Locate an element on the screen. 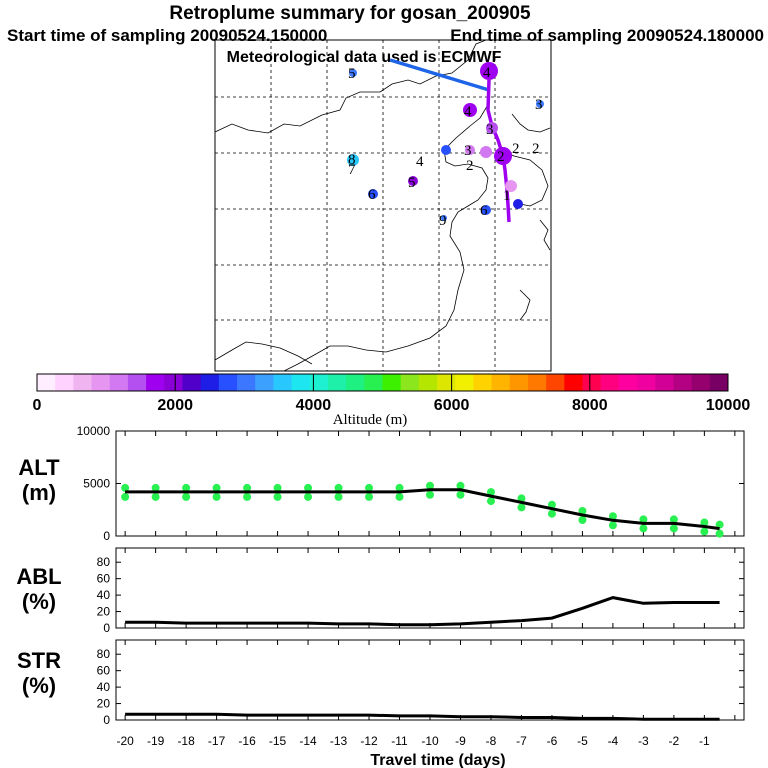 The width and height of the screenshot is (768, 768). traj-label: 8 is located at coordinates (352, 160).